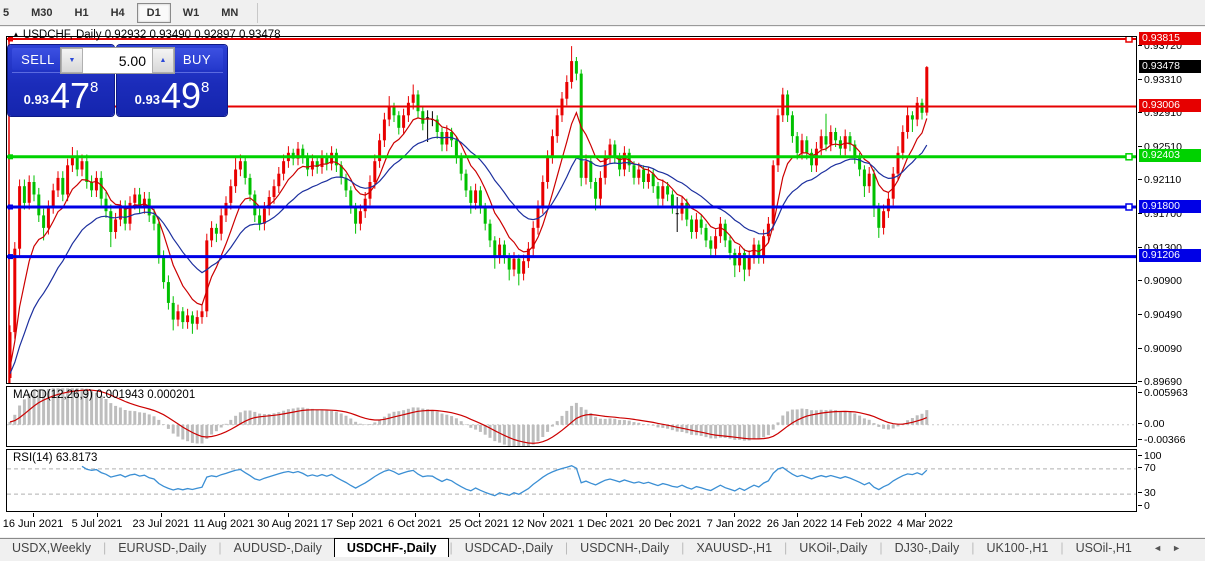  I want to click on time-axis-label: 30 Aug 2021, so click(288, 524).